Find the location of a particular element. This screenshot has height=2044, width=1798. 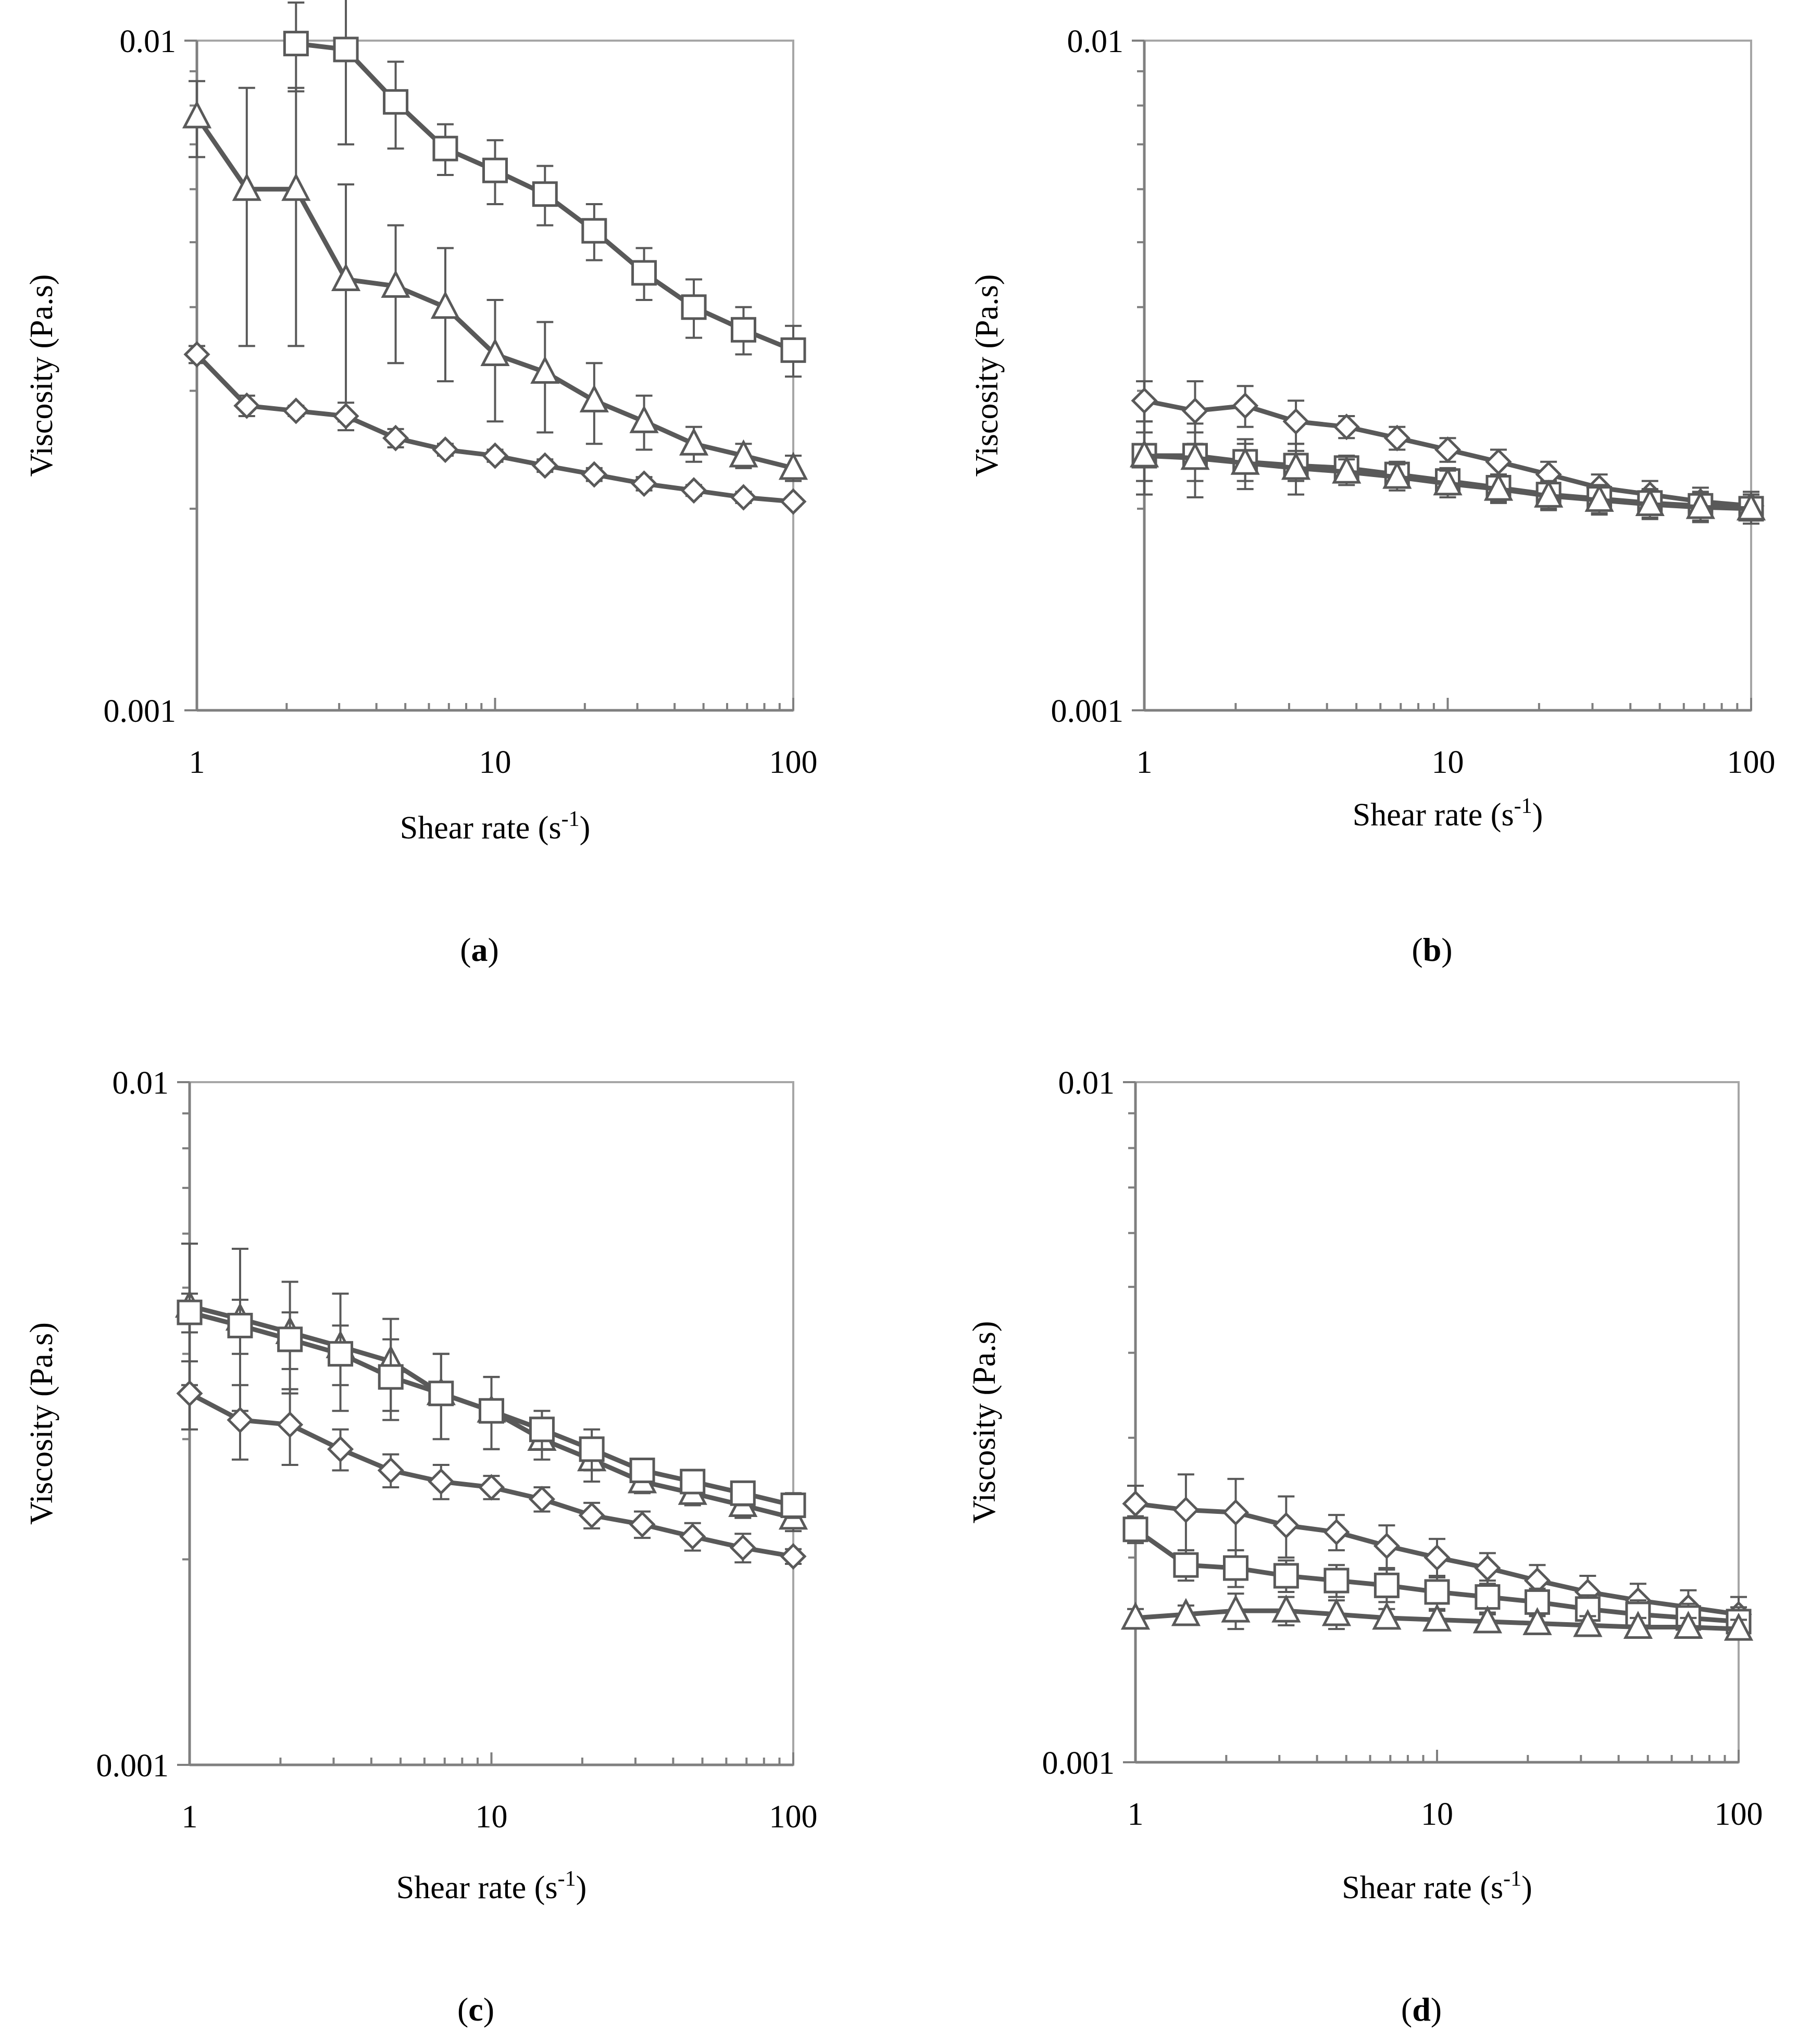

series-square is located at coordinates (544, 189).